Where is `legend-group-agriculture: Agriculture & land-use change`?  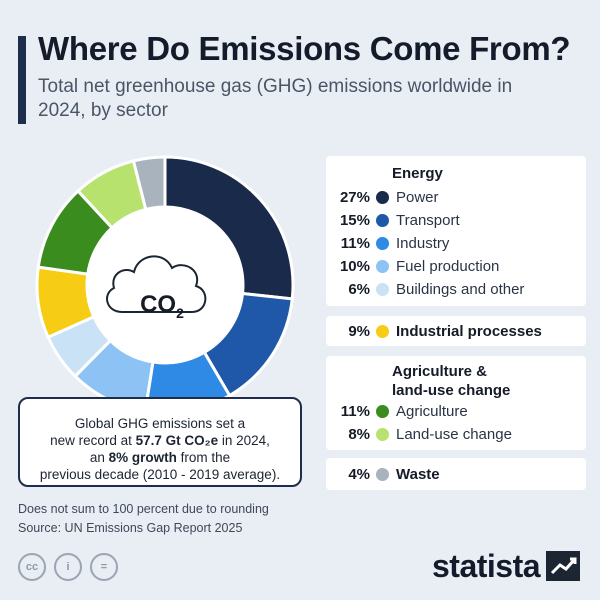
legend-group-agriculture: Agriculture & land-use change is located at coordinates (451, 381).